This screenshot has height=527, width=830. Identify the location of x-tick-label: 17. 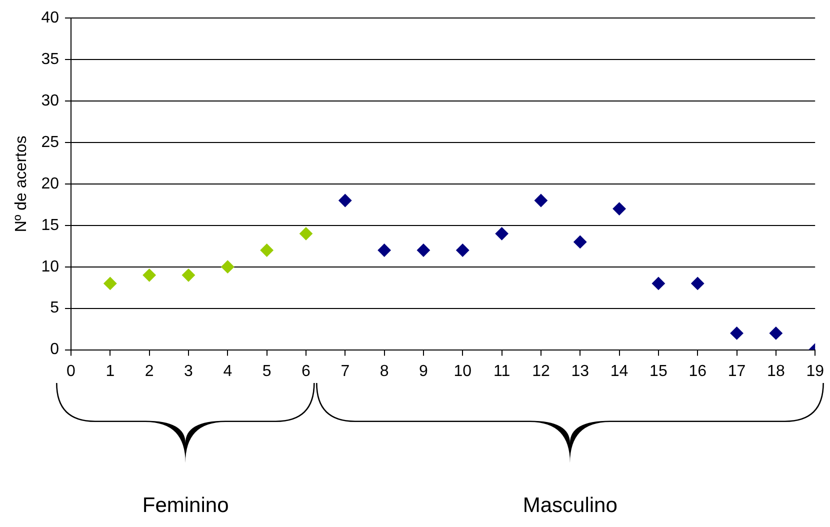
(737, 371).